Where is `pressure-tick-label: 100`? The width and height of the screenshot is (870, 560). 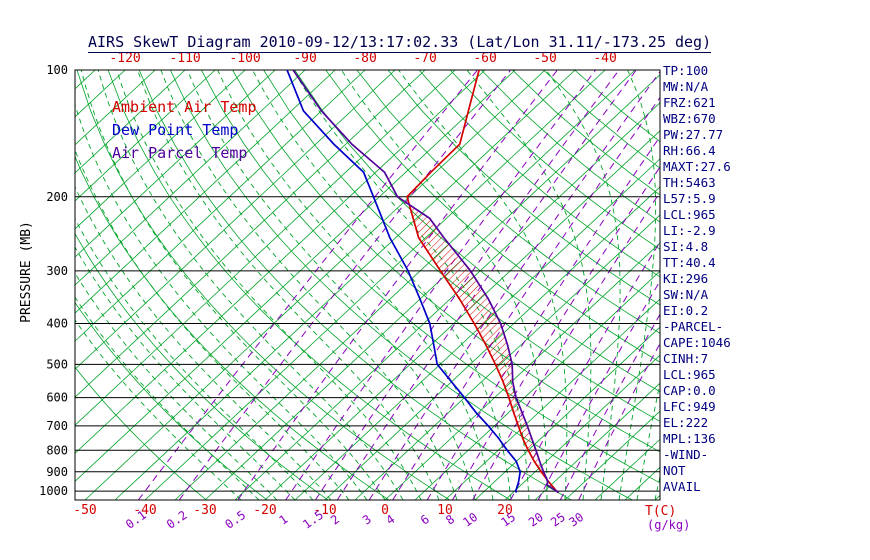 pressure-tick-label: 100 is located at coordinates (57, 70).